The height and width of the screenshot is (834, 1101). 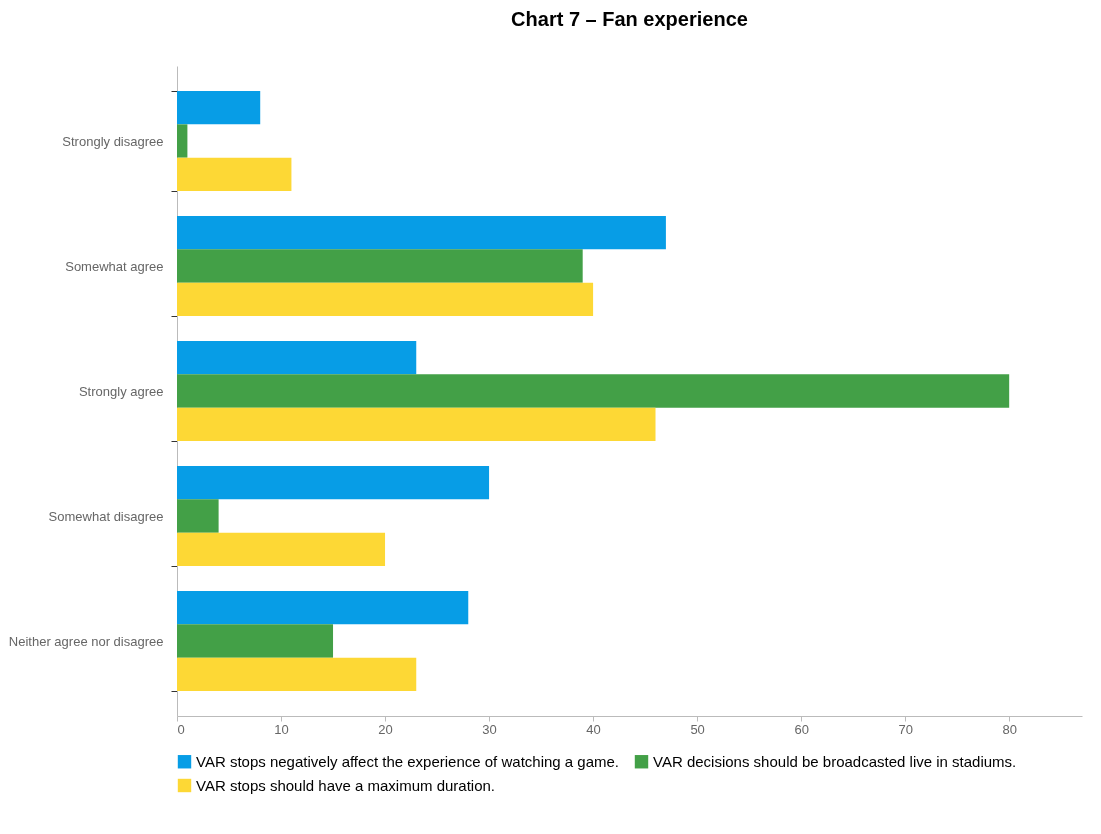 I want to click on legend-label: VAR stops negatively affect the experience of watching a game., so click(x=408, y=761).